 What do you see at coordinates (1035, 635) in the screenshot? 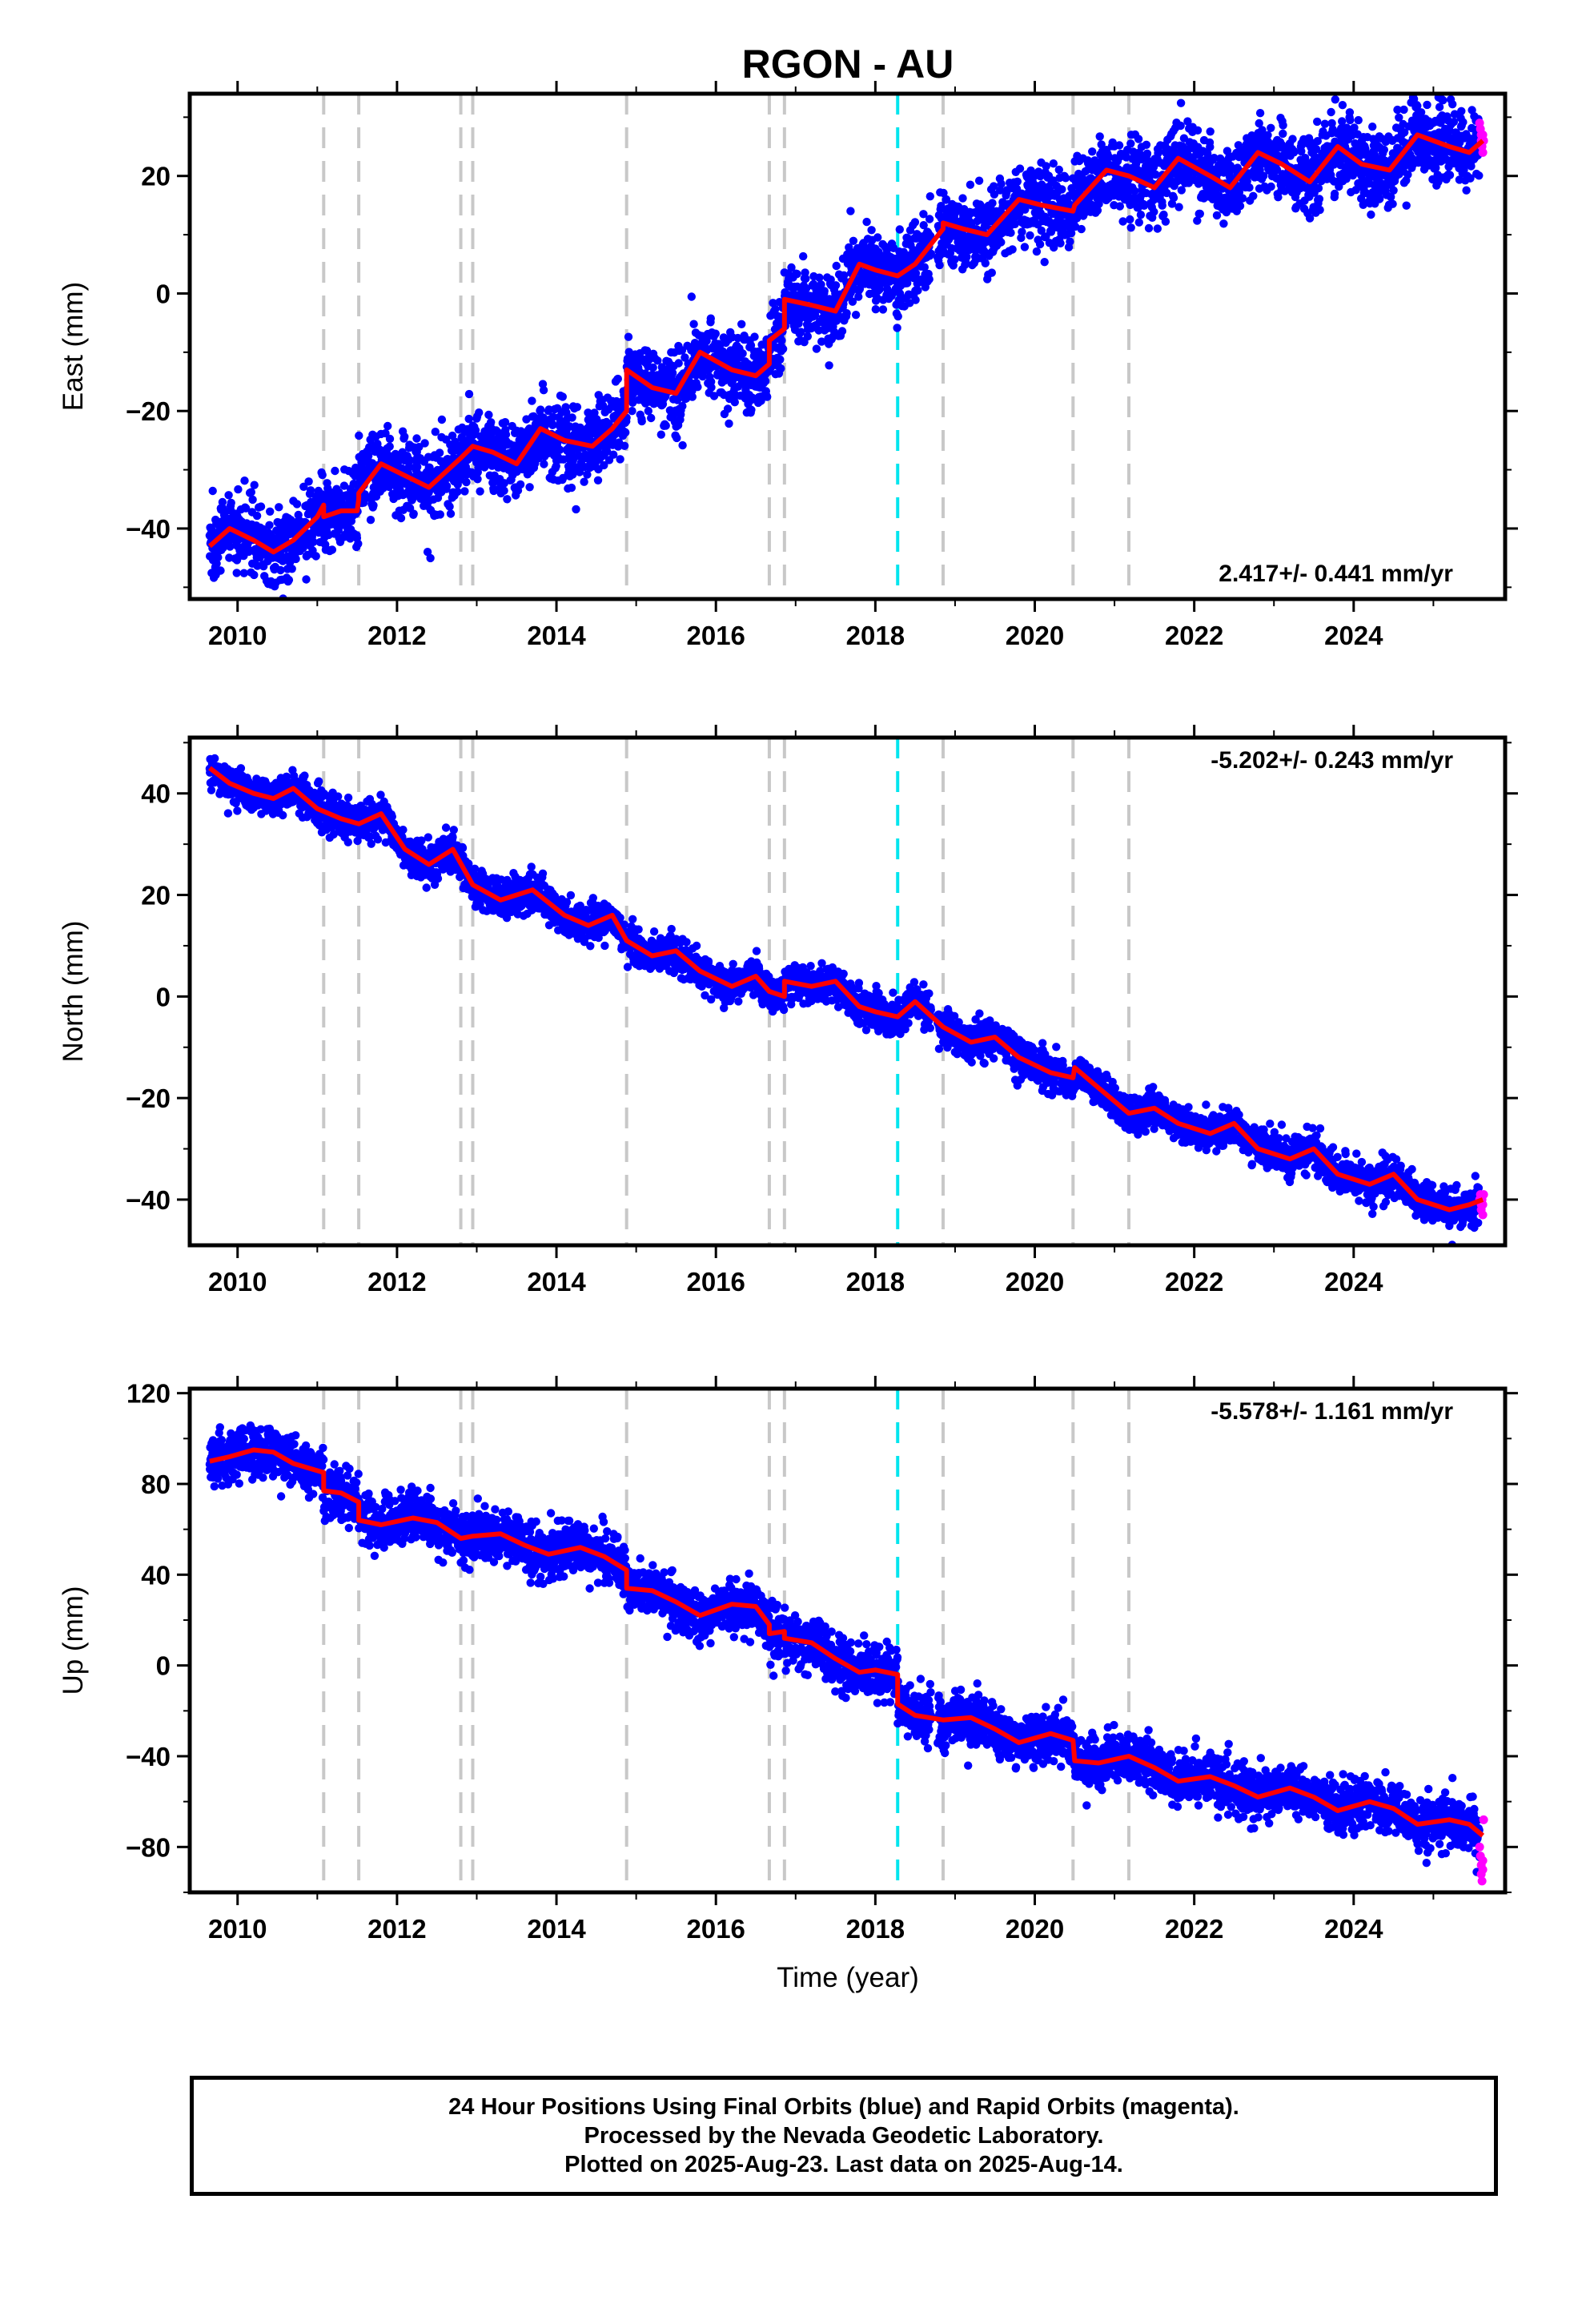
I see `x-tick-label: 2020` at bounding box center [1035, 635].